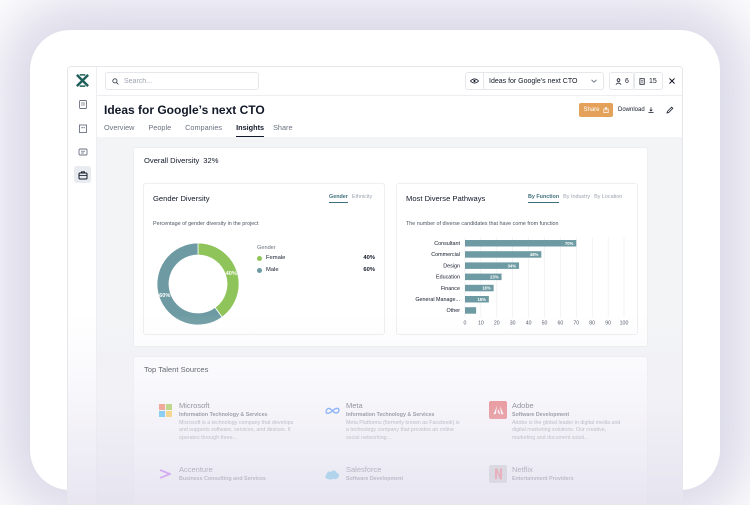 The height and width of the screenshot is (505, 750). What do you see at coordinates (316, 270) in the screenshot?
I see `legend-item-male: Male 60%` at bounding box center [316, 270].